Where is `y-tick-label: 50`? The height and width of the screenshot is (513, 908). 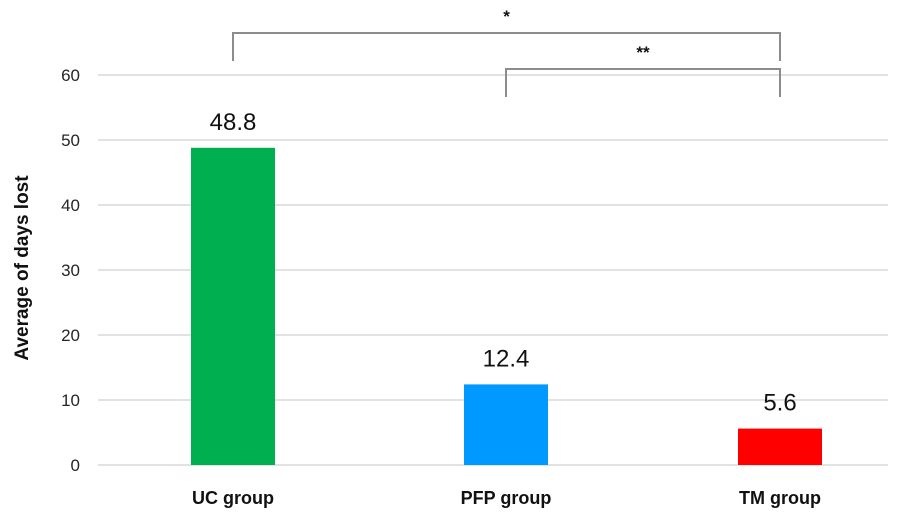 y-tick-label: 50 is located at coordinates (70, 140).